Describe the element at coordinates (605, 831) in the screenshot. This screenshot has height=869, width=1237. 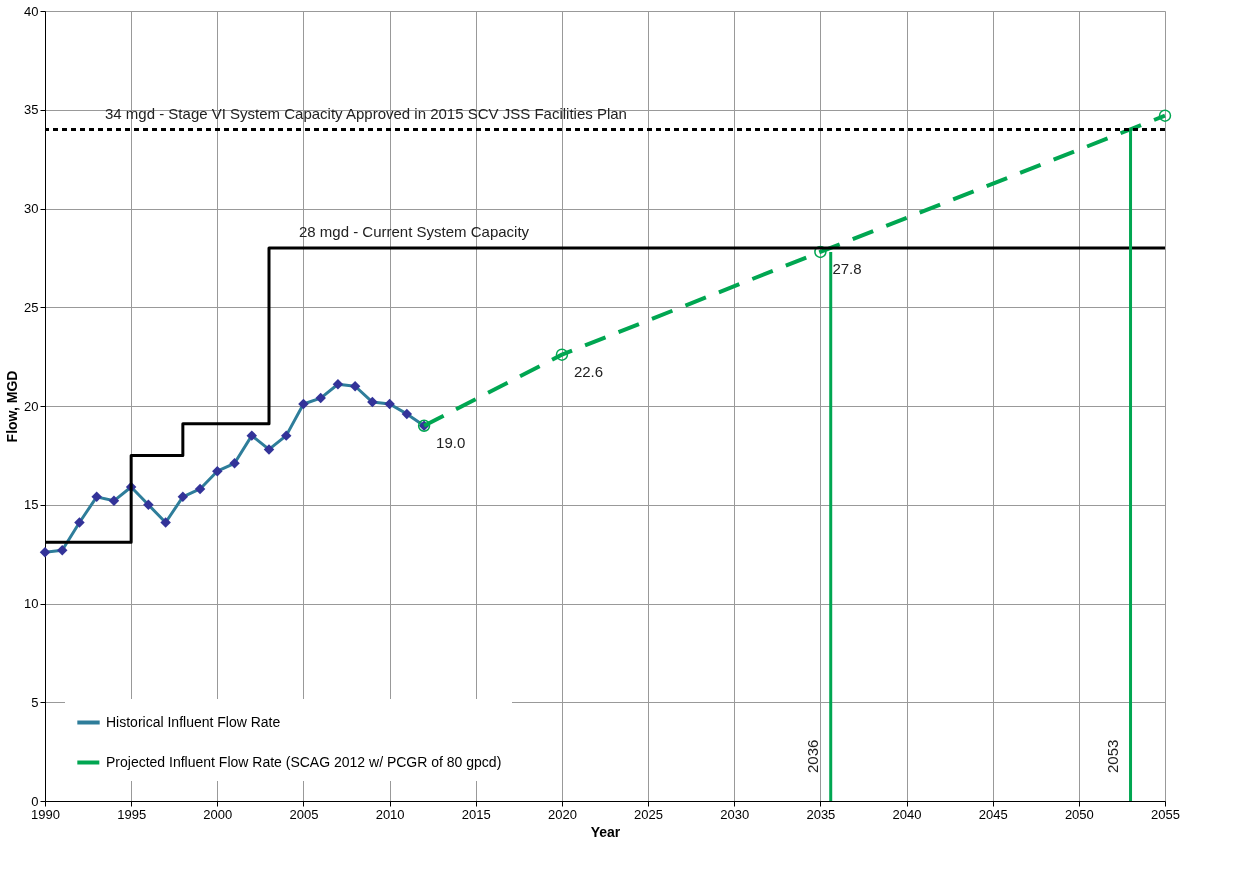
I see `x-axis-title: Year` at that location.